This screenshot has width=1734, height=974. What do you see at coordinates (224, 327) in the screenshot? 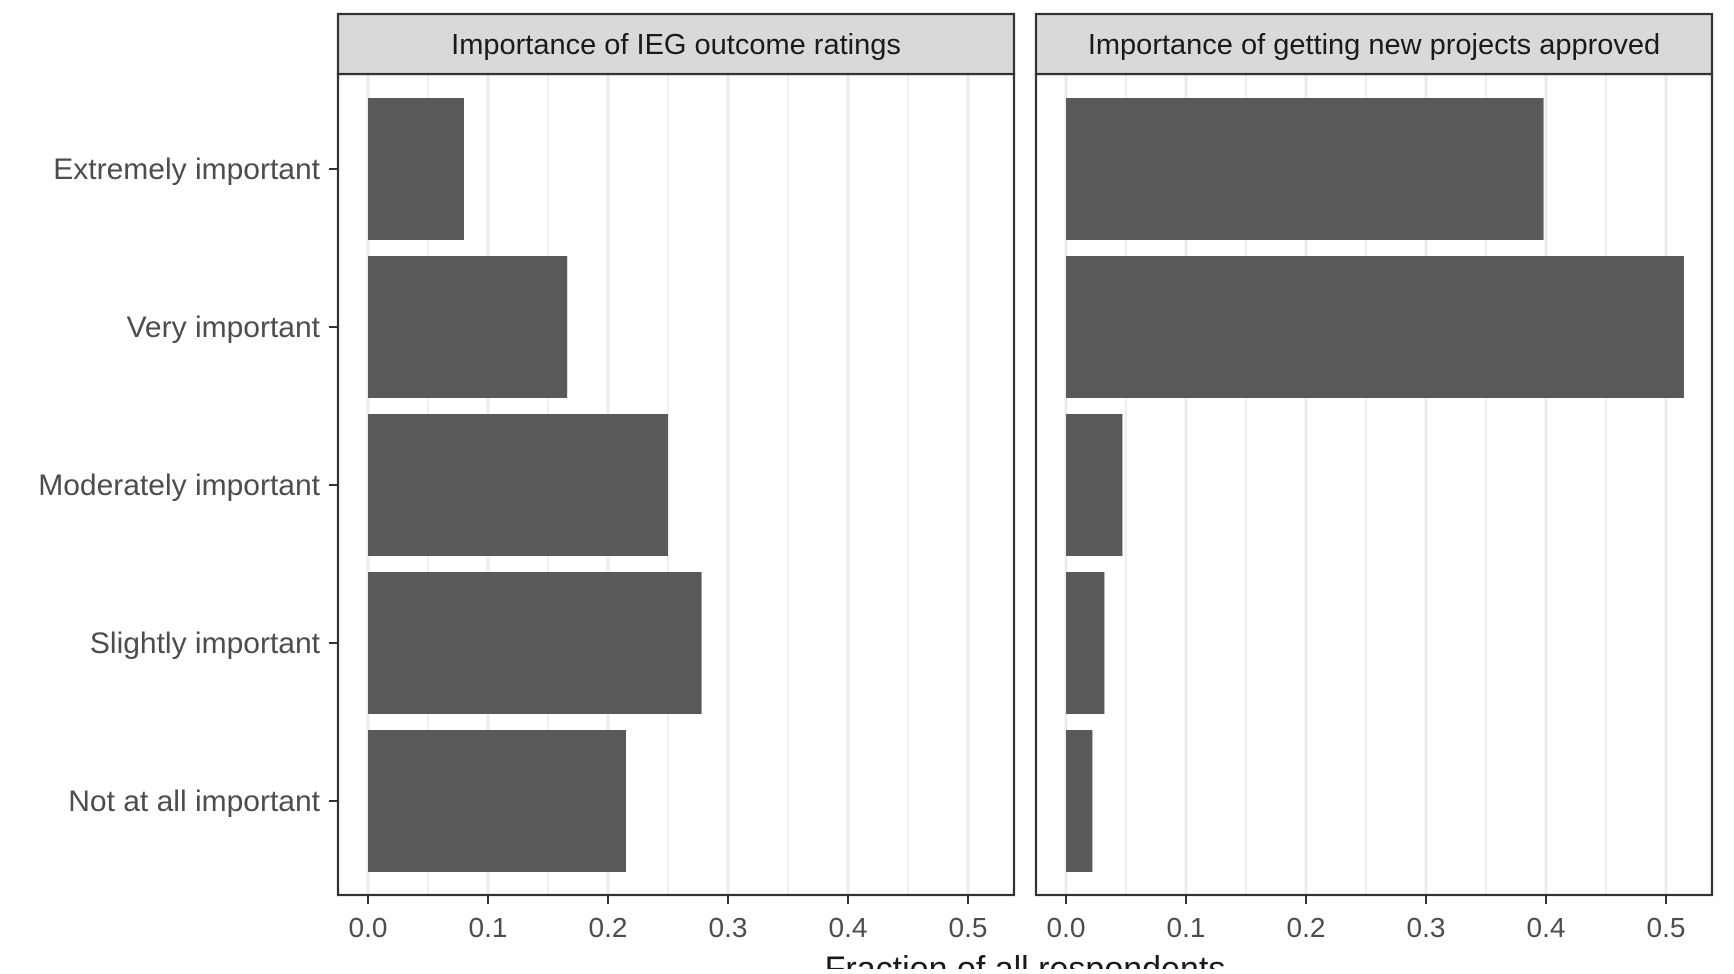
I see `y-tick-label: Very important` at bounding box center [224, 327].